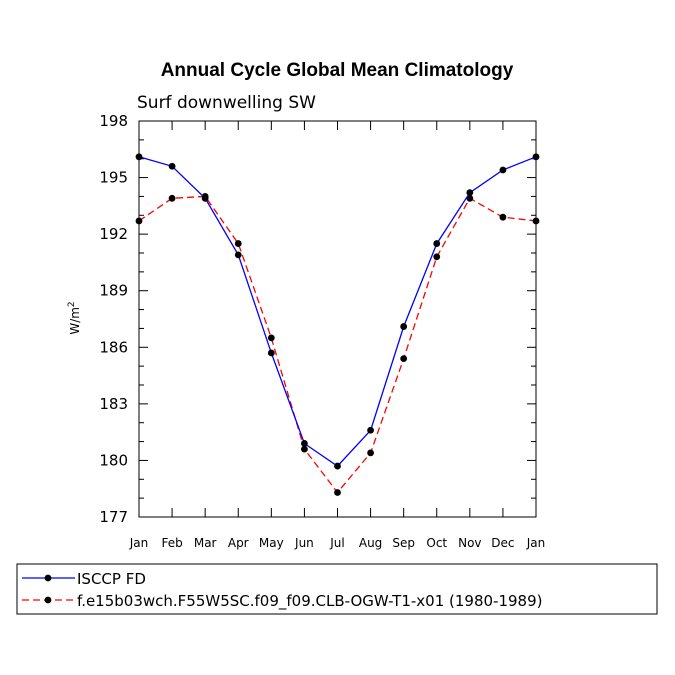 This screenshot has width=675, height=675. Describe the element at coordinates (336, 543) in the screenshot. I see `x-tick-label: Jul` at that location.